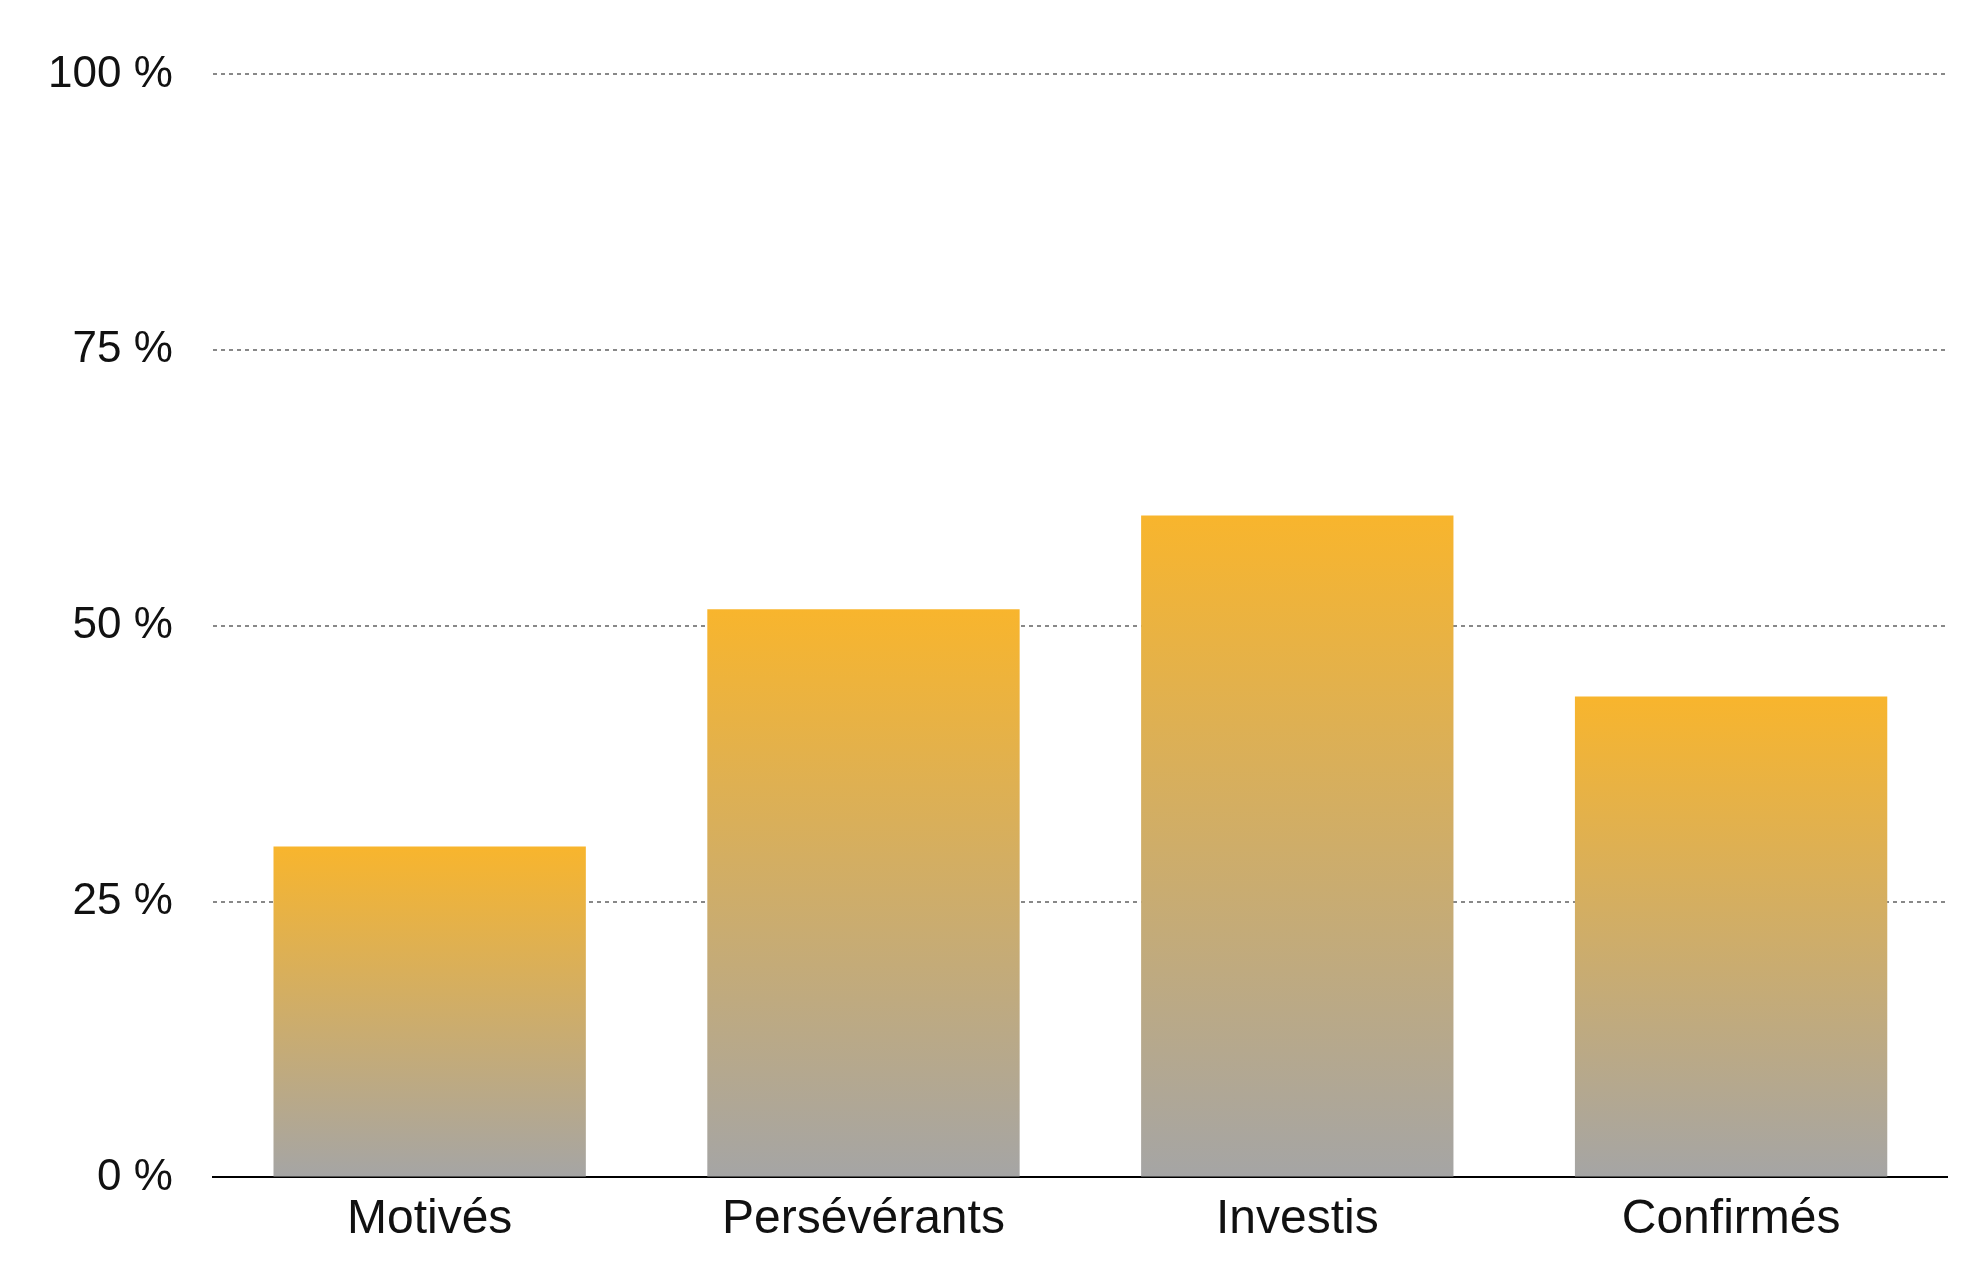 This screenshot has height=1277, width=1962. Describe the element at coordinates (122, 623) in the screenshot. I see `y-tick-label: 50 %` at that location.